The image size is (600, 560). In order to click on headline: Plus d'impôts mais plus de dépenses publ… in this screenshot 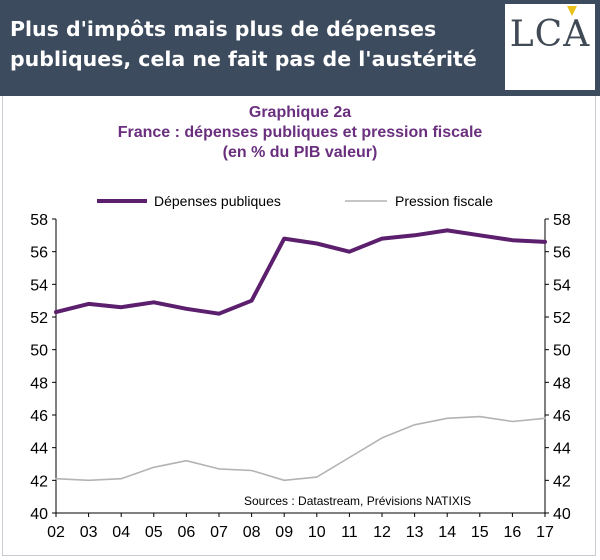, I will do `click(243, 44)`.